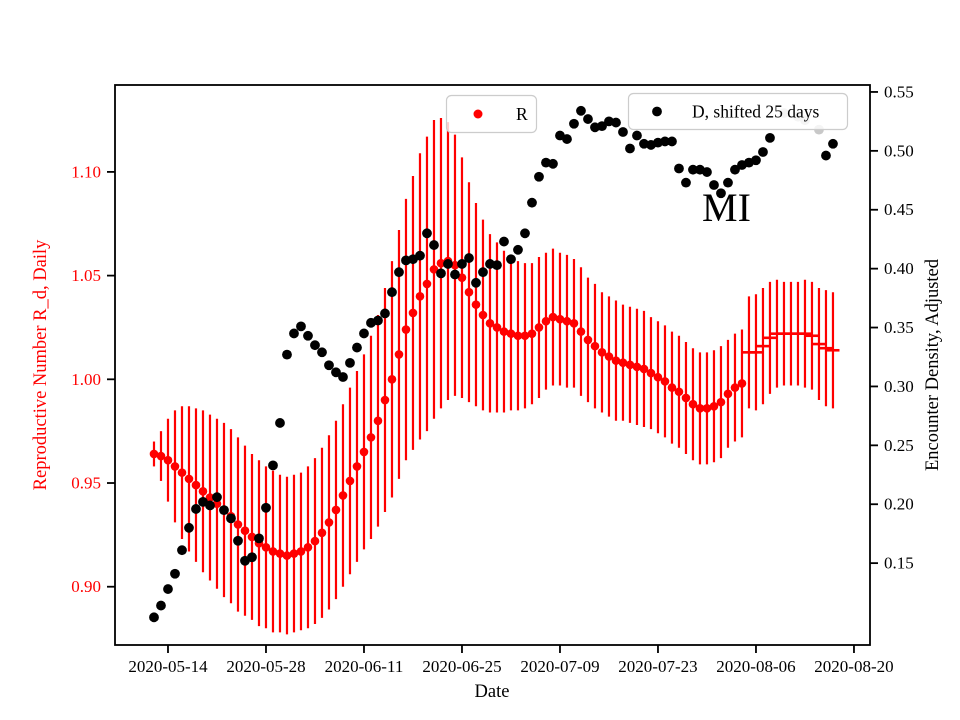 The height and width of the screenshot is (720, 960). Describe the element at coordinates (86, 171) in the screenshot. I see `y-left-tick-label: 1.10` at that location.